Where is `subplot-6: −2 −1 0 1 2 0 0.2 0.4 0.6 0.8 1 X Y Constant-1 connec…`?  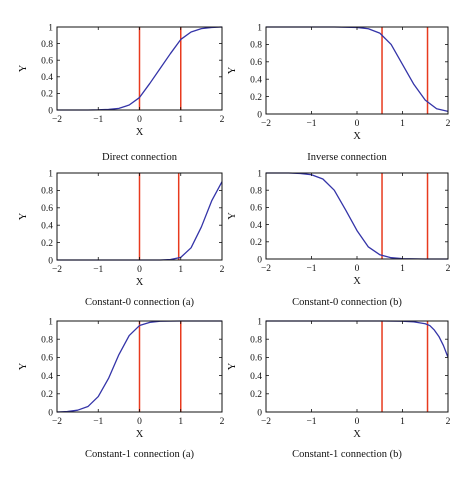 subplot-6: −2 −1 0 1 2 0 0.2 0.4 0.6 0.8 1 X Y Constant-1 connec… is located at coordinates (339, 388).